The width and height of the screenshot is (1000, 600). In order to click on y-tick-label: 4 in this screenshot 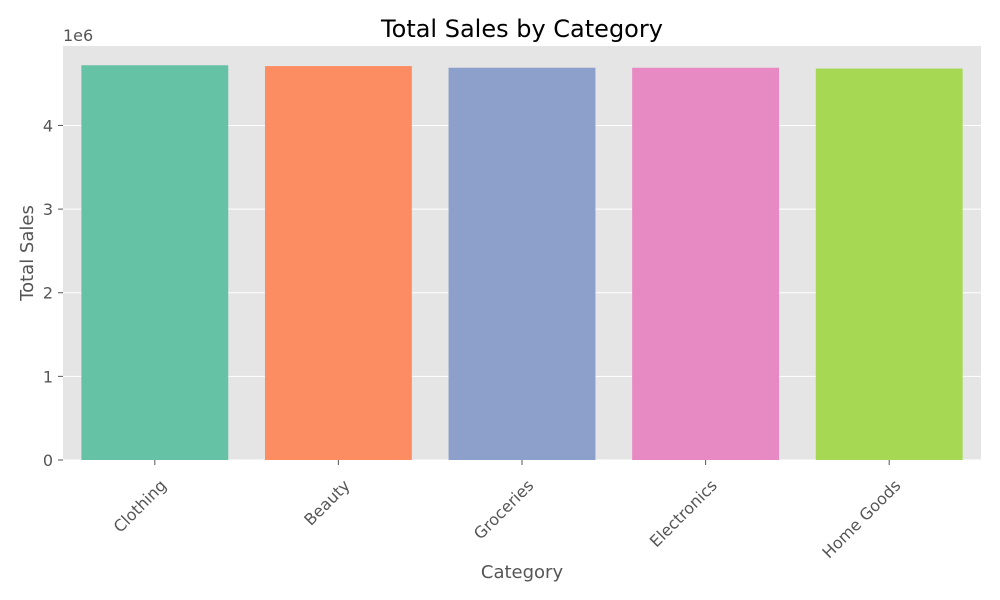, I will do `click(48, 125)`.